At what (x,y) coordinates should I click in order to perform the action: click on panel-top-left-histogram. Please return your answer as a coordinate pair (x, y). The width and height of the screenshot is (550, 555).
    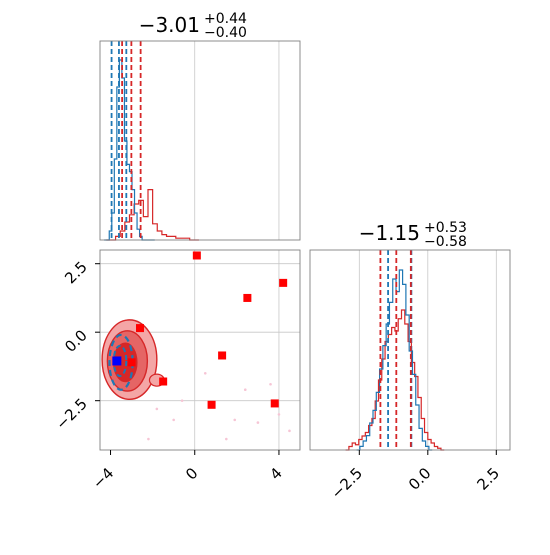
    Looking at the image, I should click on (200, 140).